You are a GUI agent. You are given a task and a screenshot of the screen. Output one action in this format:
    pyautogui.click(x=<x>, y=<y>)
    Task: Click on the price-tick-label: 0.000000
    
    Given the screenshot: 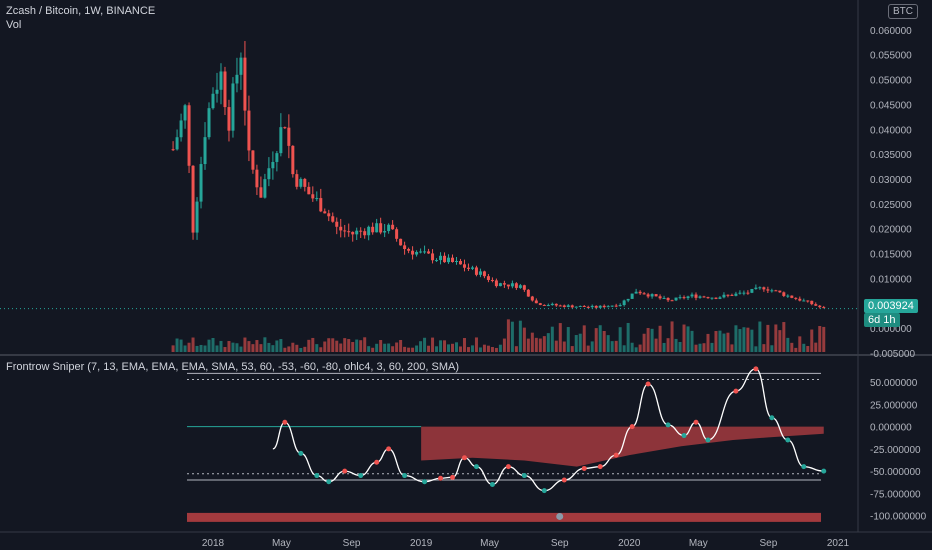 What is the action you would take?
    pyautogui.click(x=891, y=329)
    